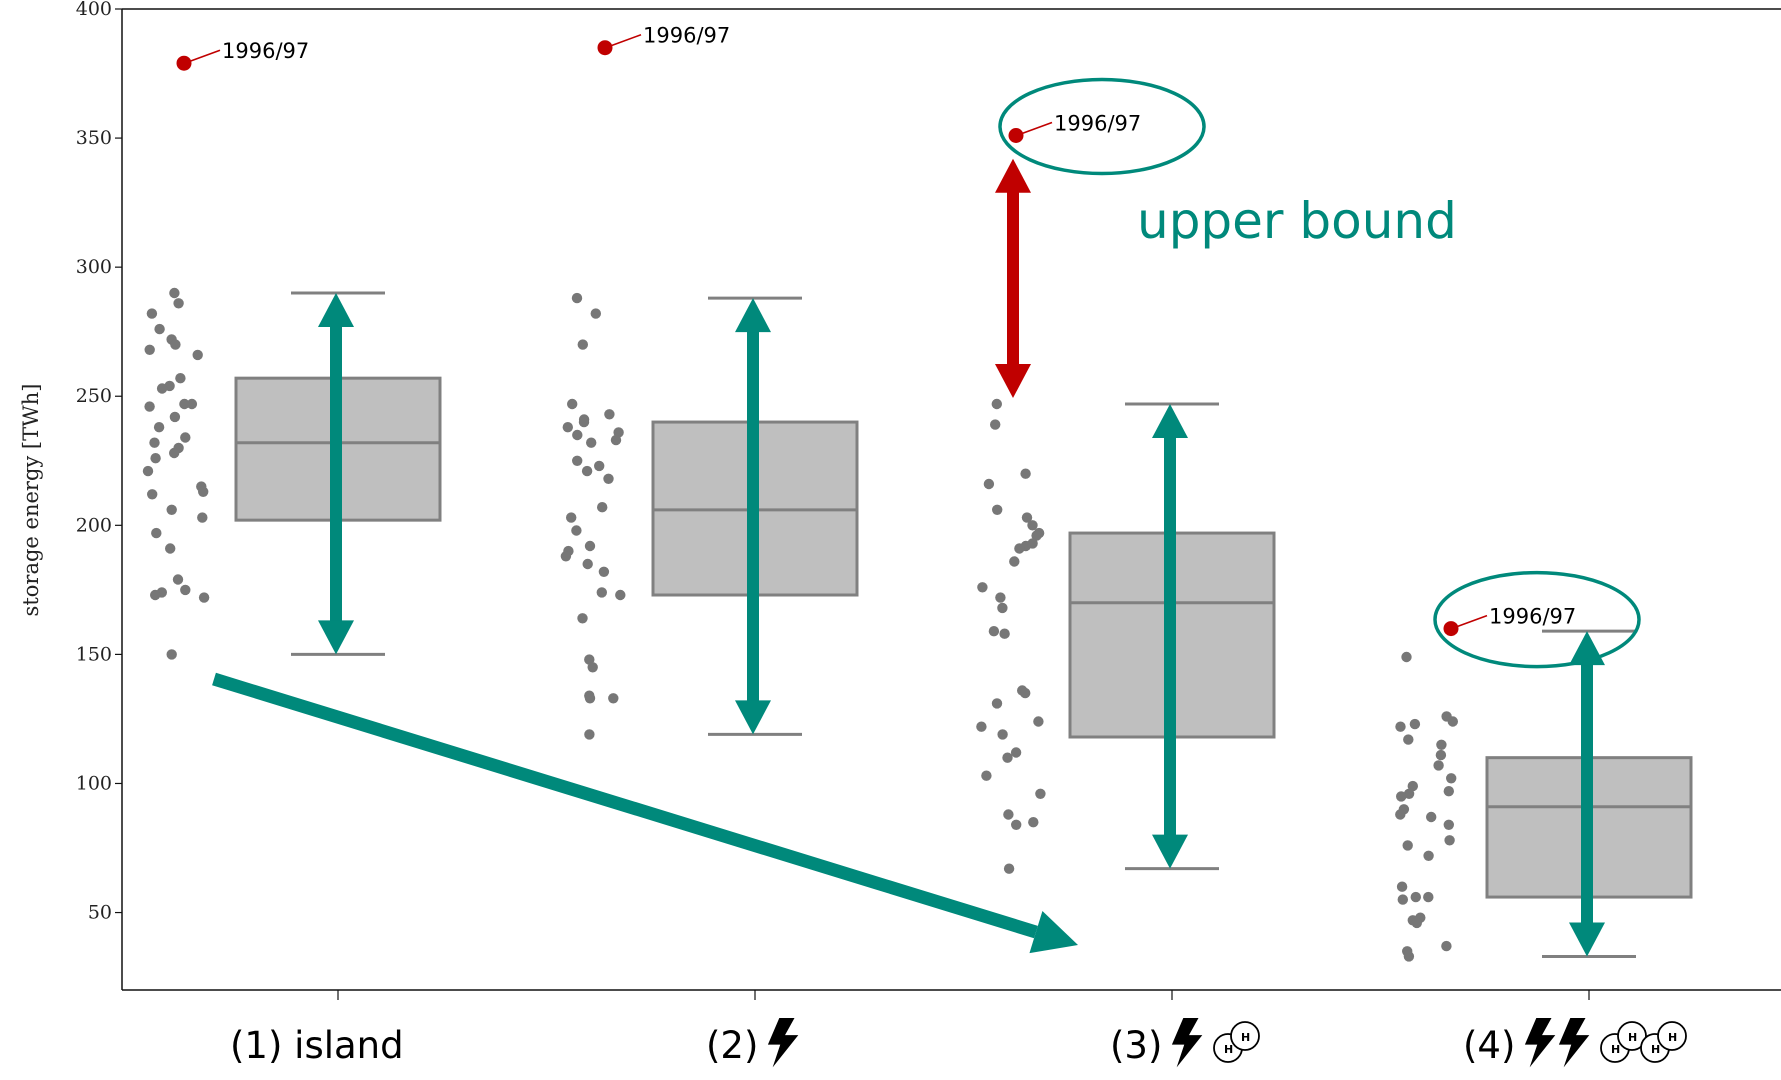 The image size is (1781, 1080). I want to click on arrow-head, so click(1053, 932).